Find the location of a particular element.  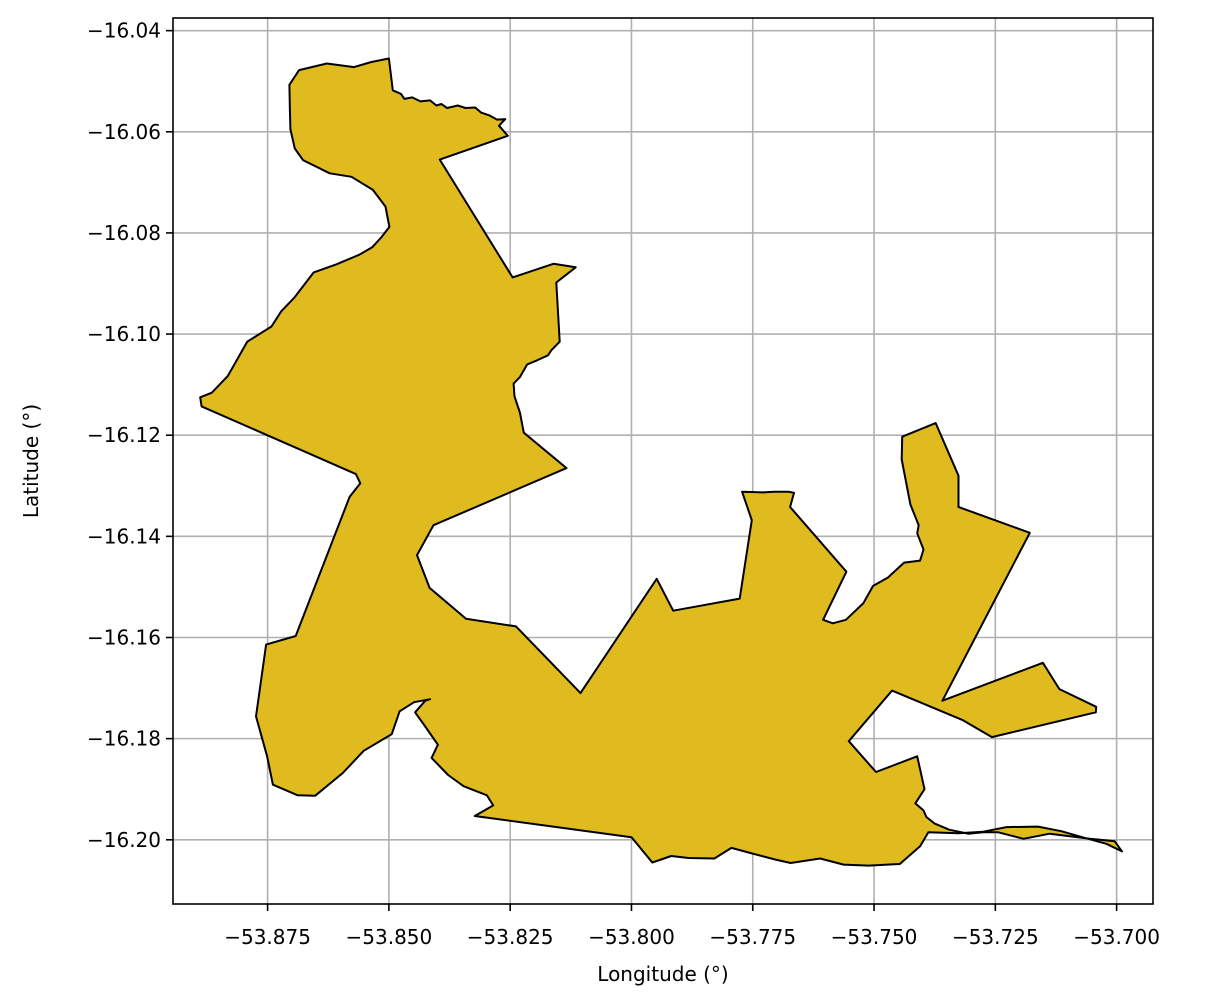

y-tick-label: −16.12 is located at coordinates (124, 435).